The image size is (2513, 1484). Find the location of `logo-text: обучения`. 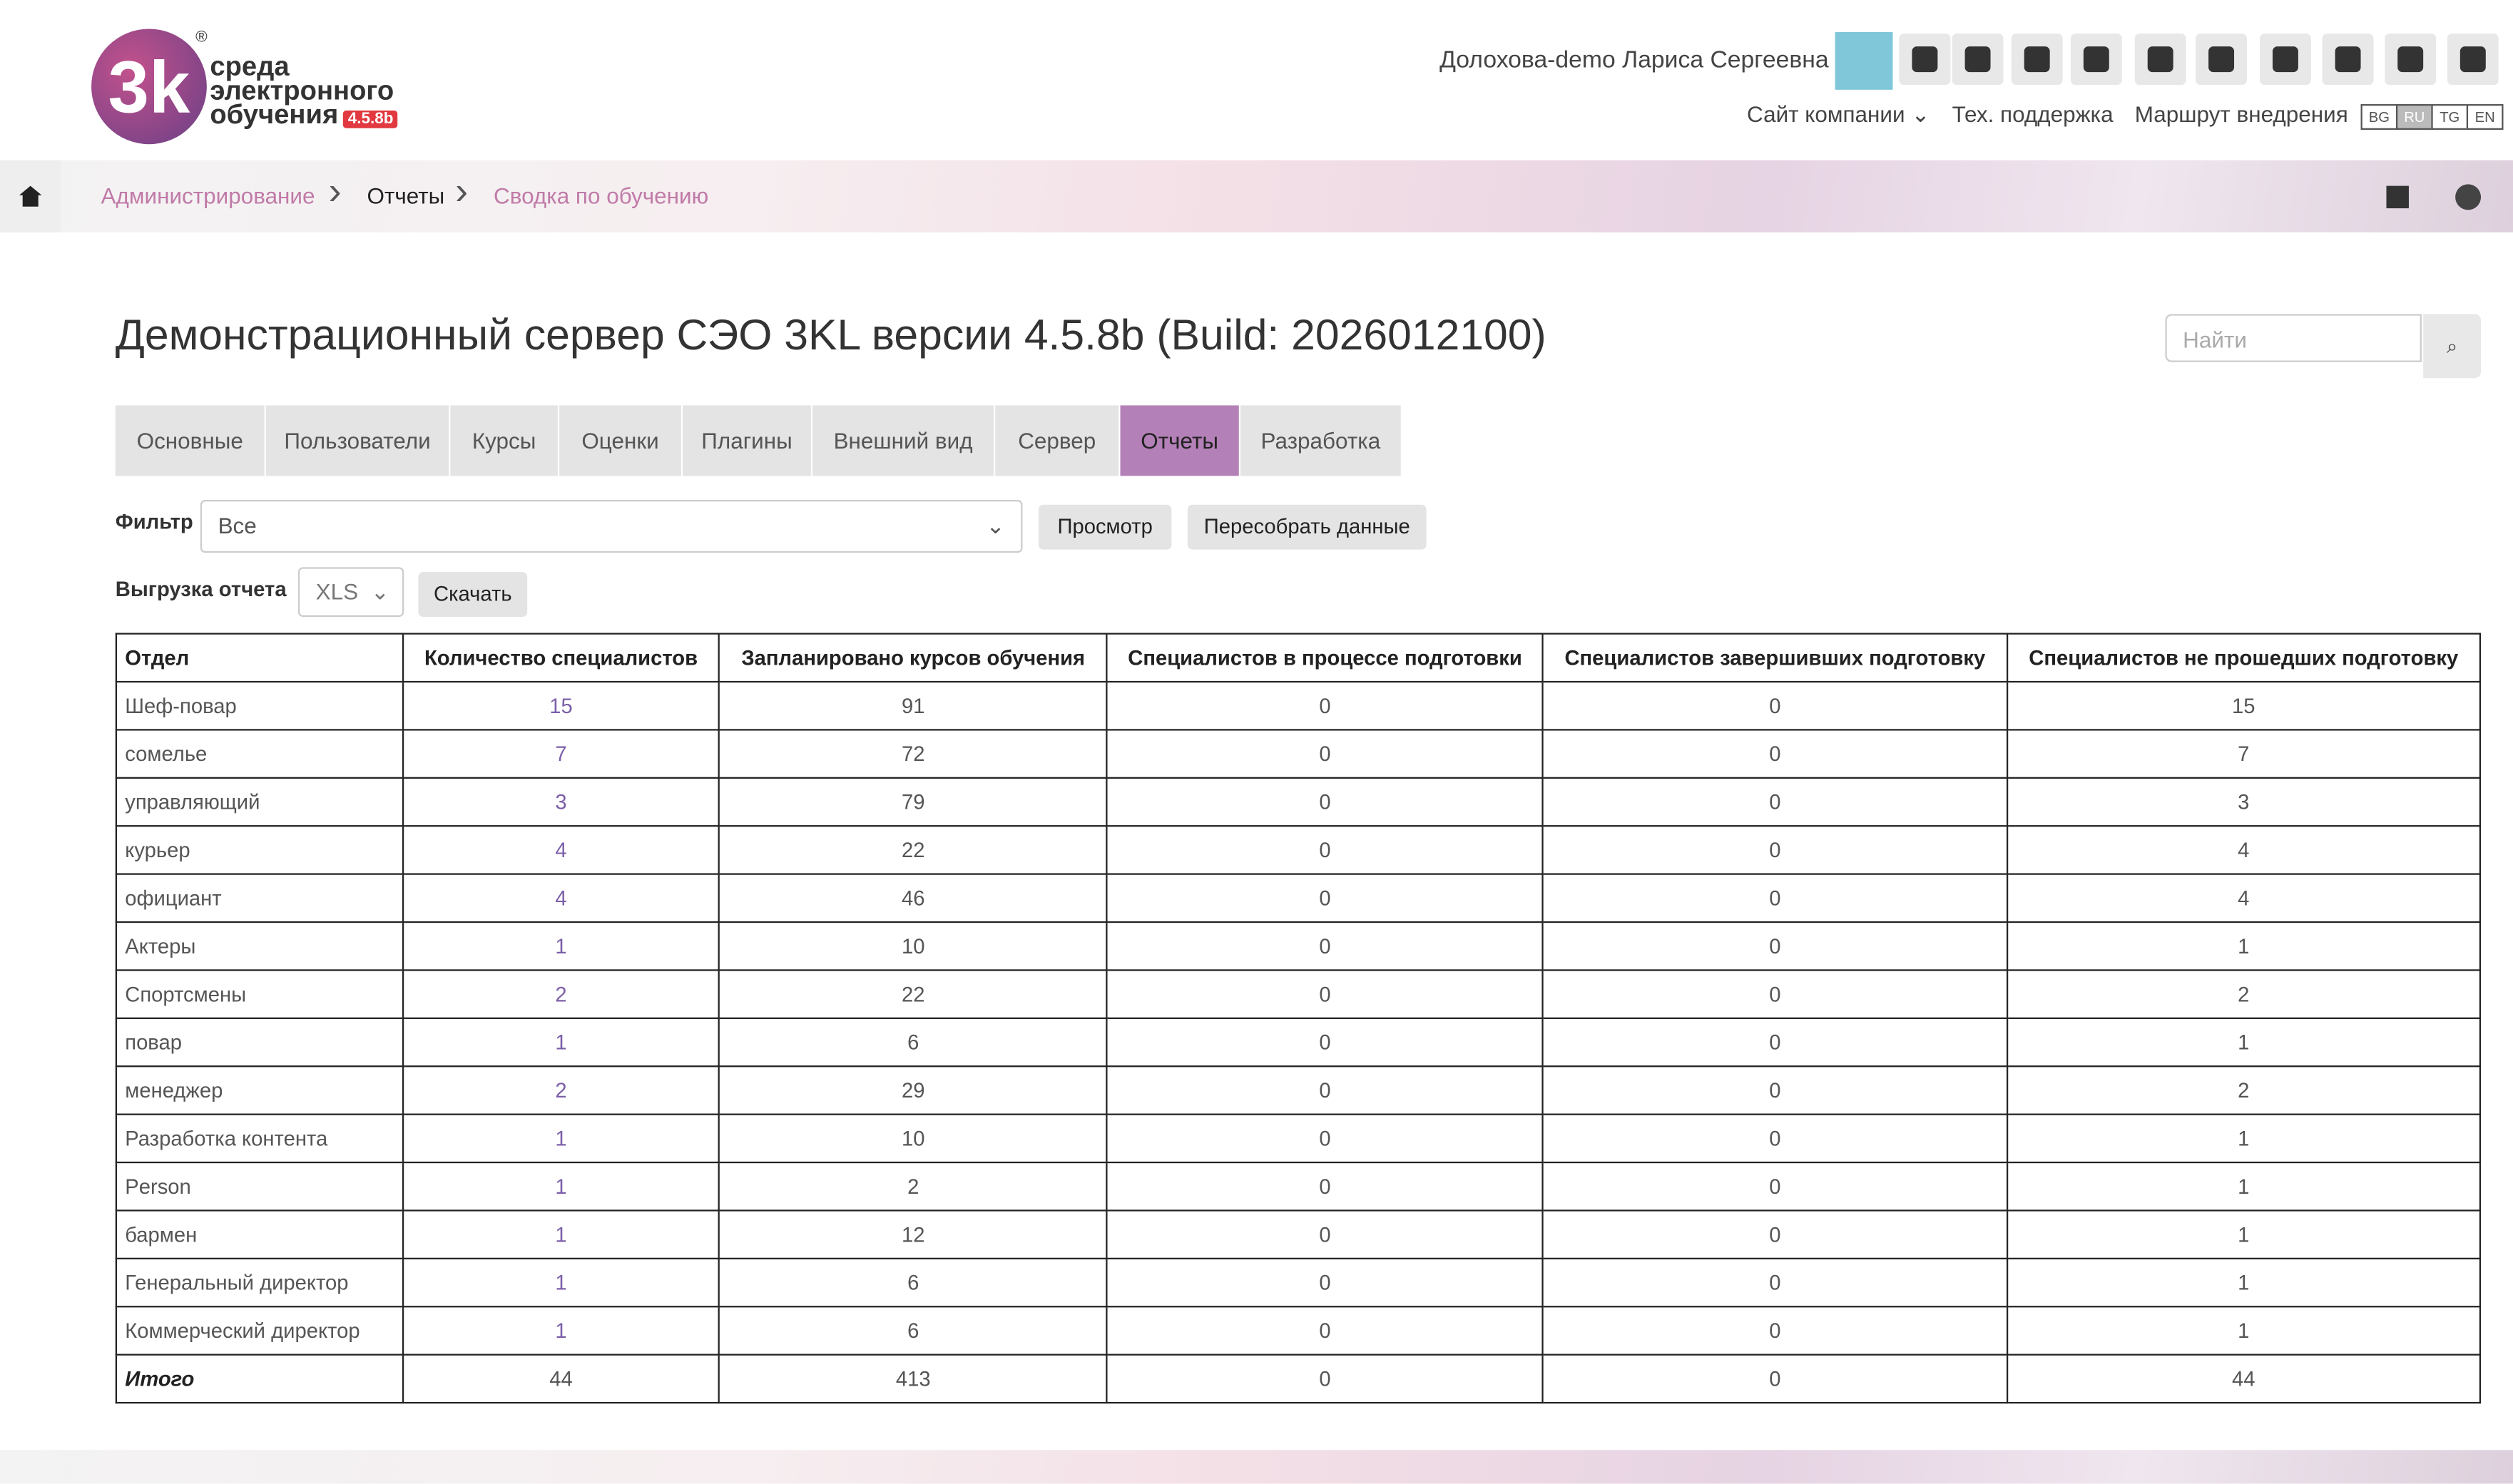

logo-text: обучения is located at coordinates (274, 114).